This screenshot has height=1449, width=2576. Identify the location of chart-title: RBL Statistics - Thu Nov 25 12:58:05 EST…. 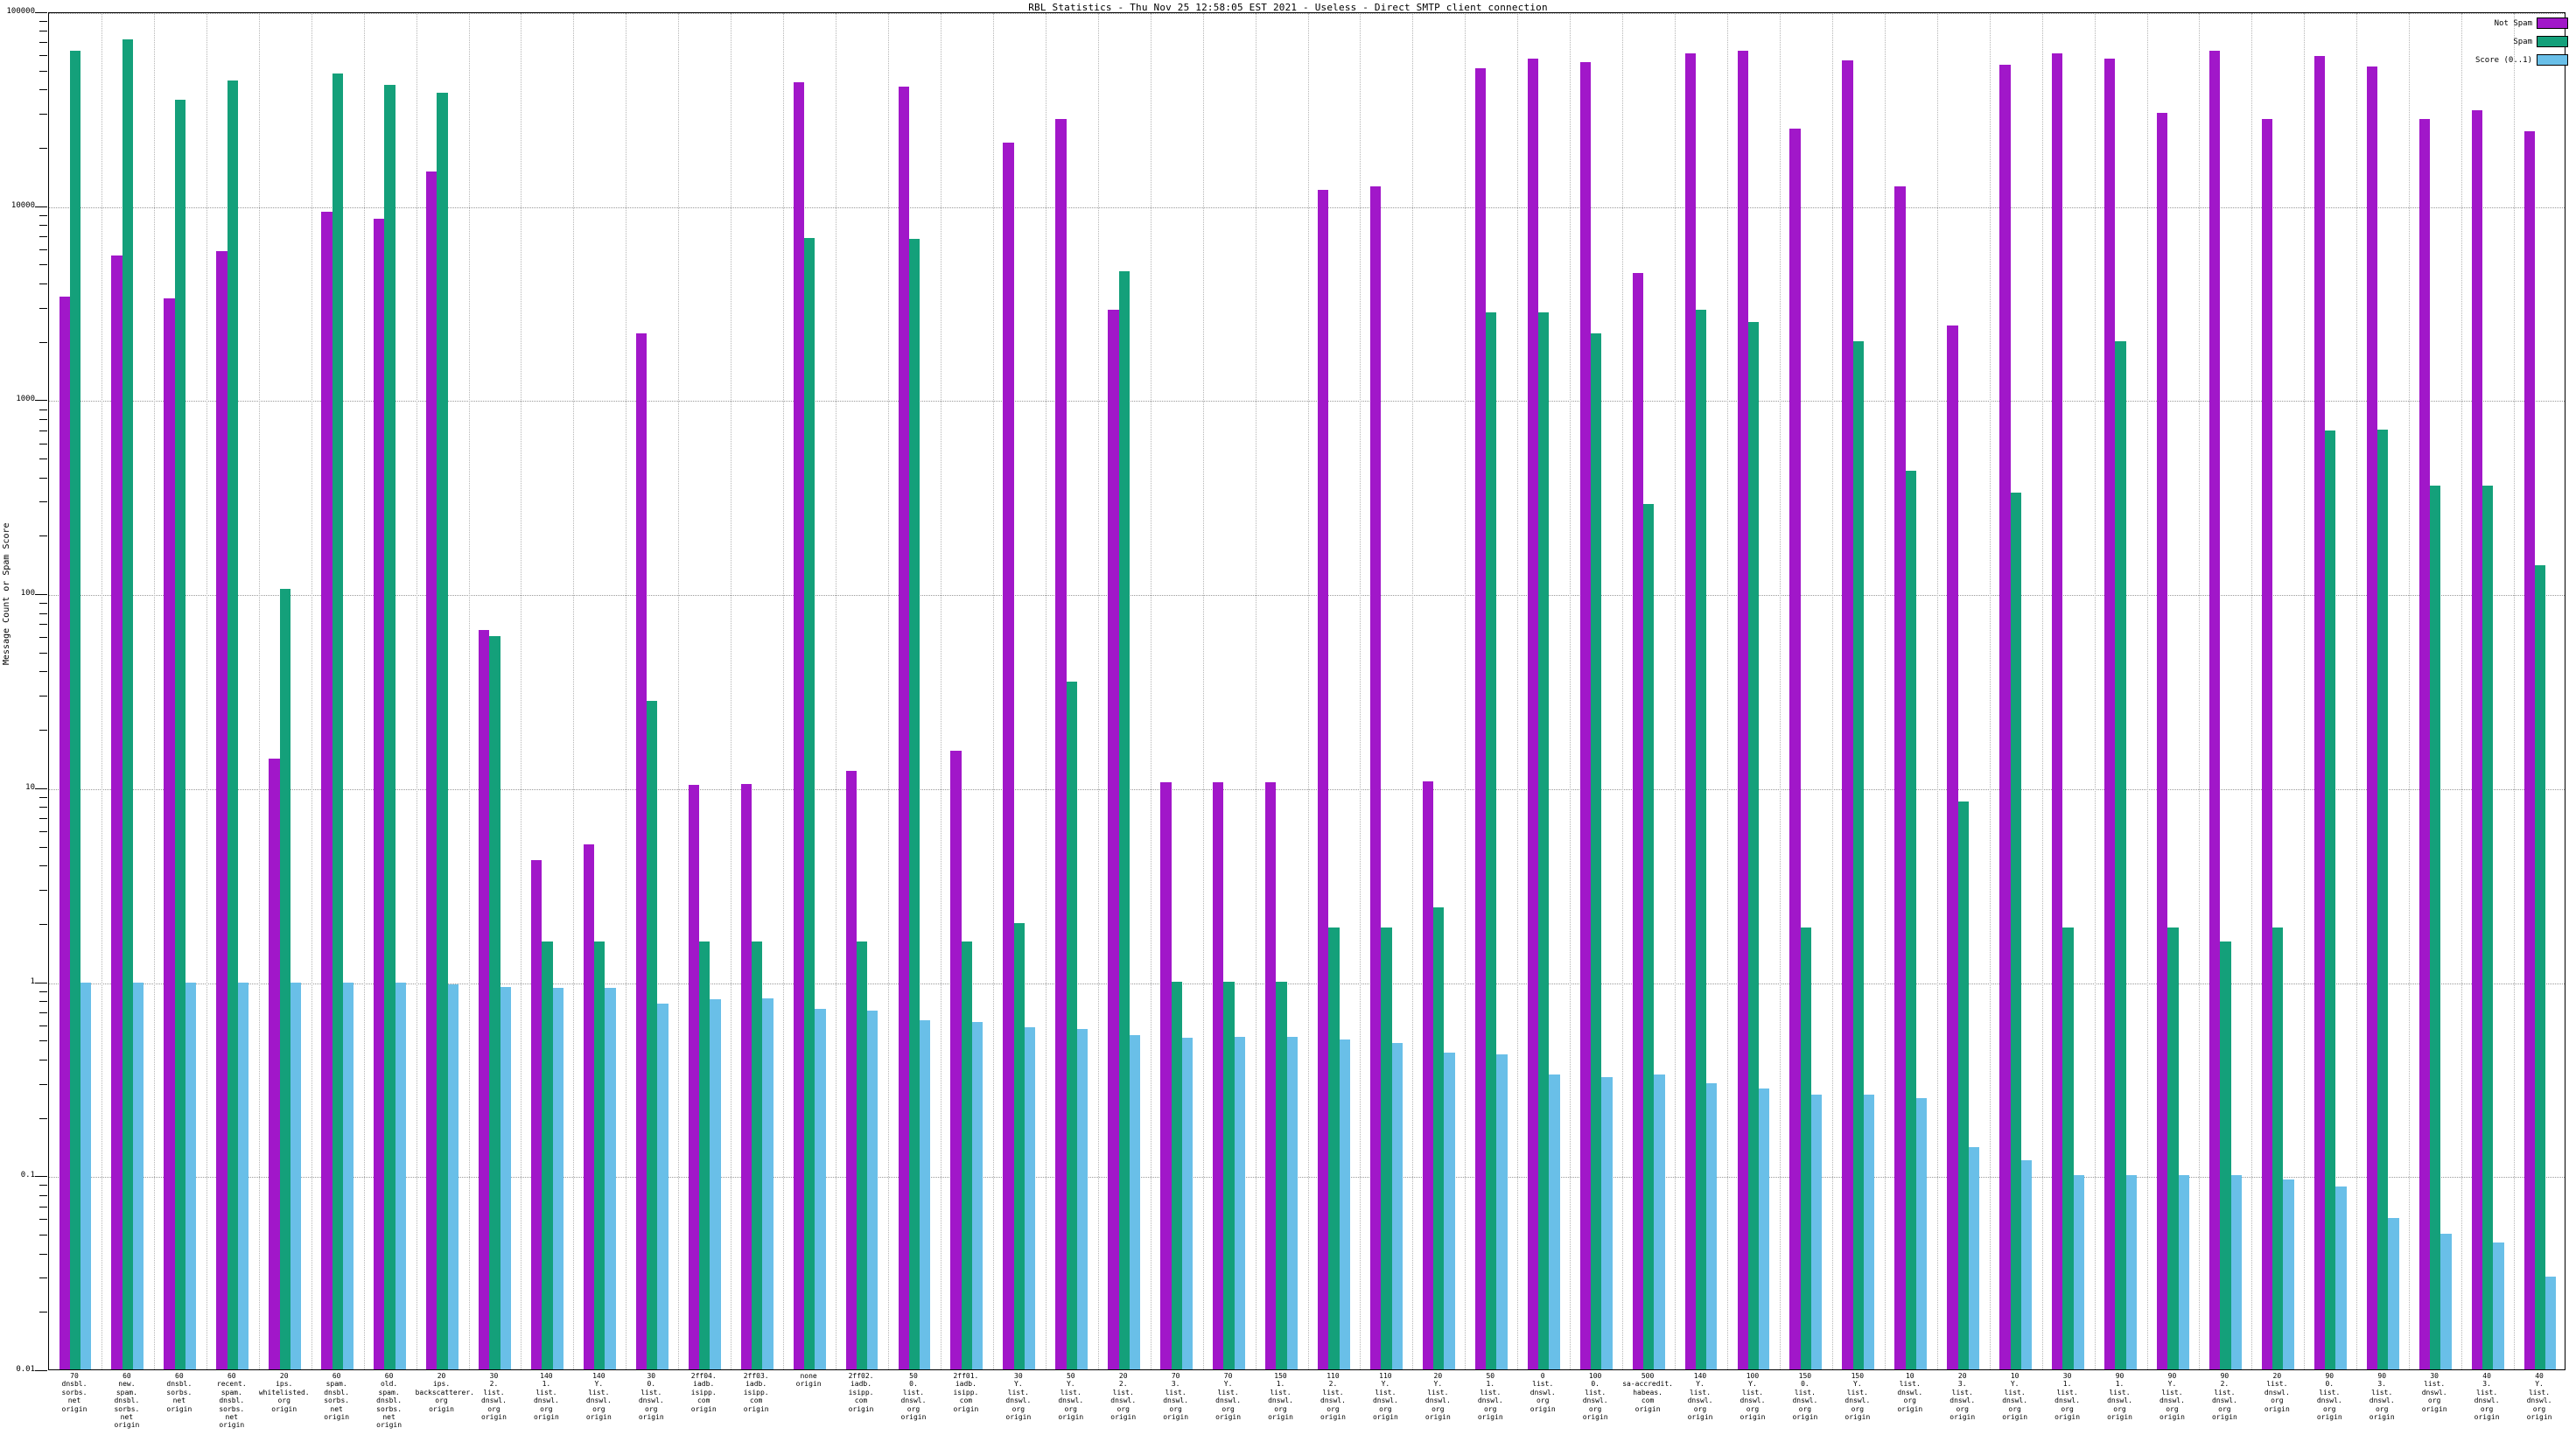
(1288, 7).